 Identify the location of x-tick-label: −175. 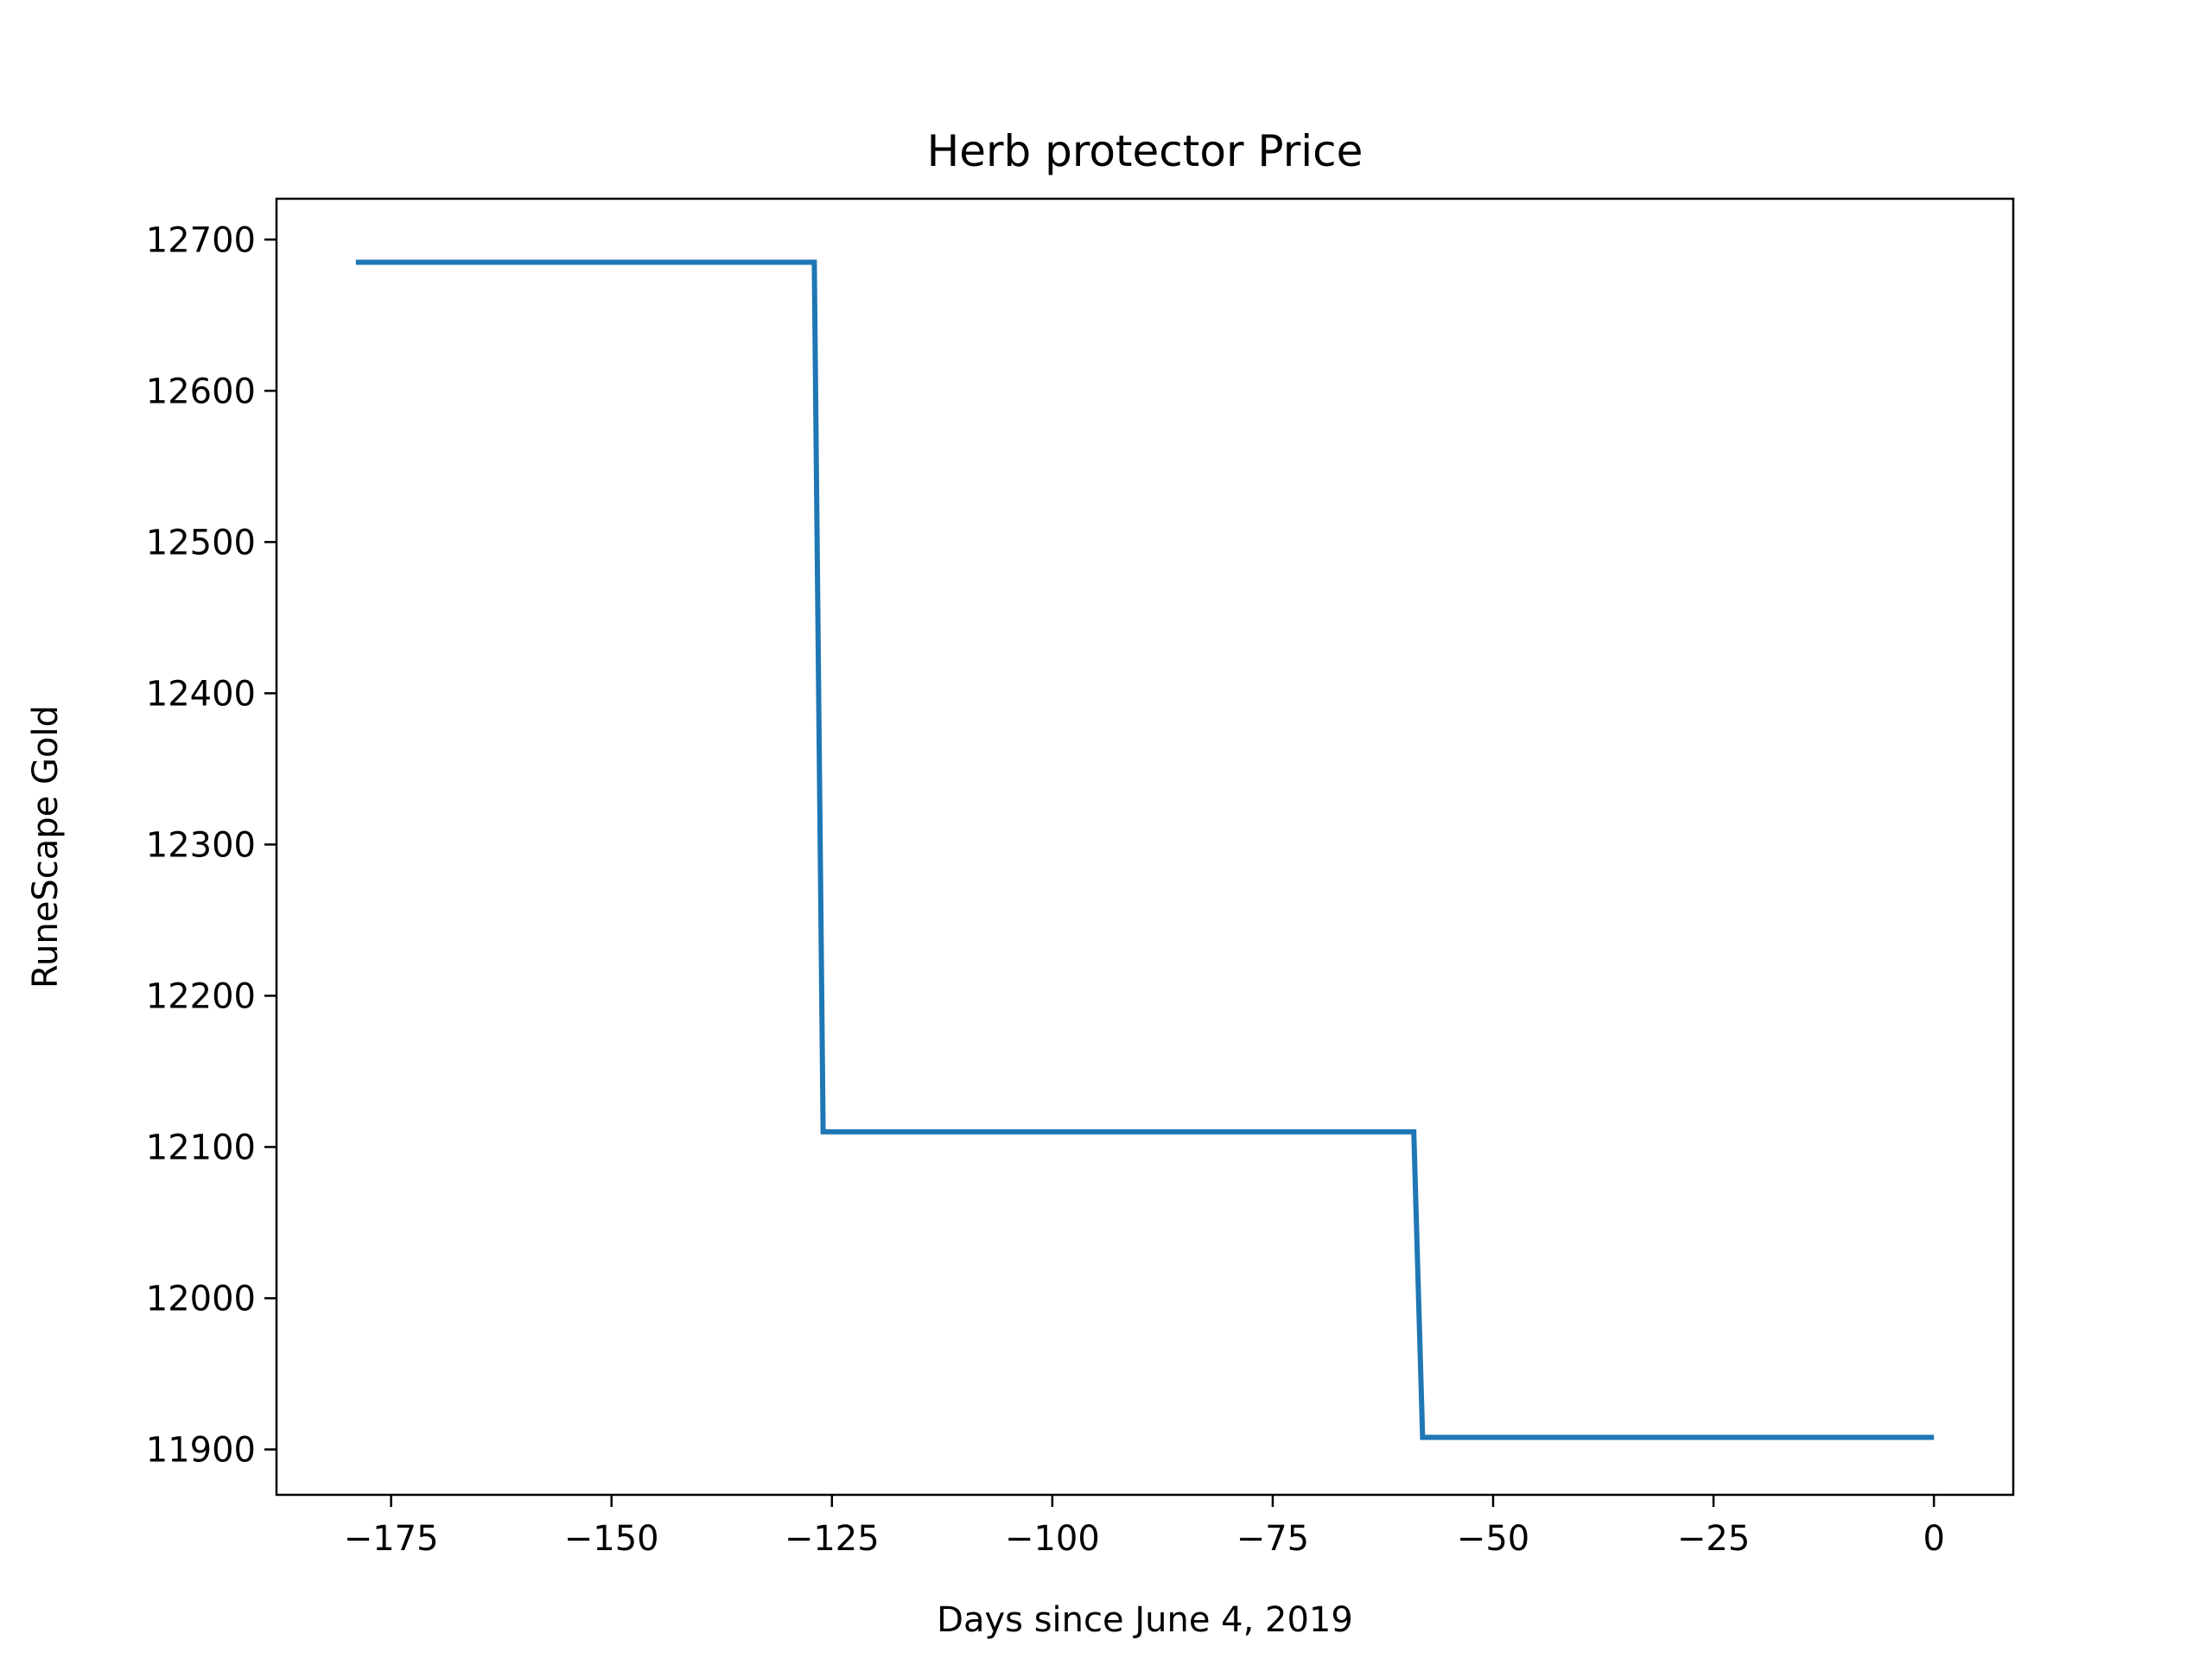
(391, 1539).